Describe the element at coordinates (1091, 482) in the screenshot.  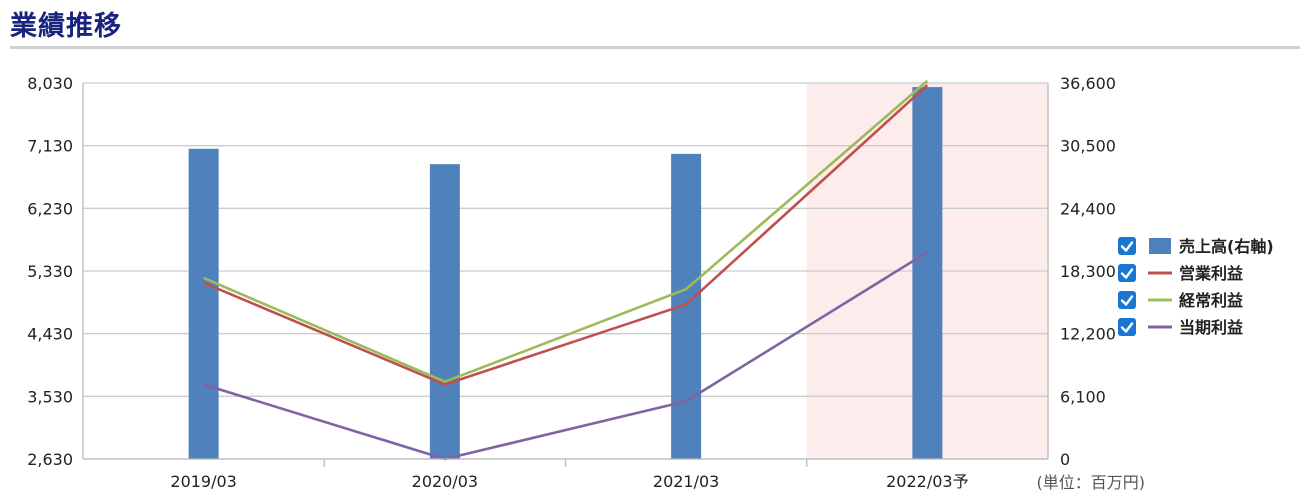
I see `unit-label: (単位：百万円)` at that location.